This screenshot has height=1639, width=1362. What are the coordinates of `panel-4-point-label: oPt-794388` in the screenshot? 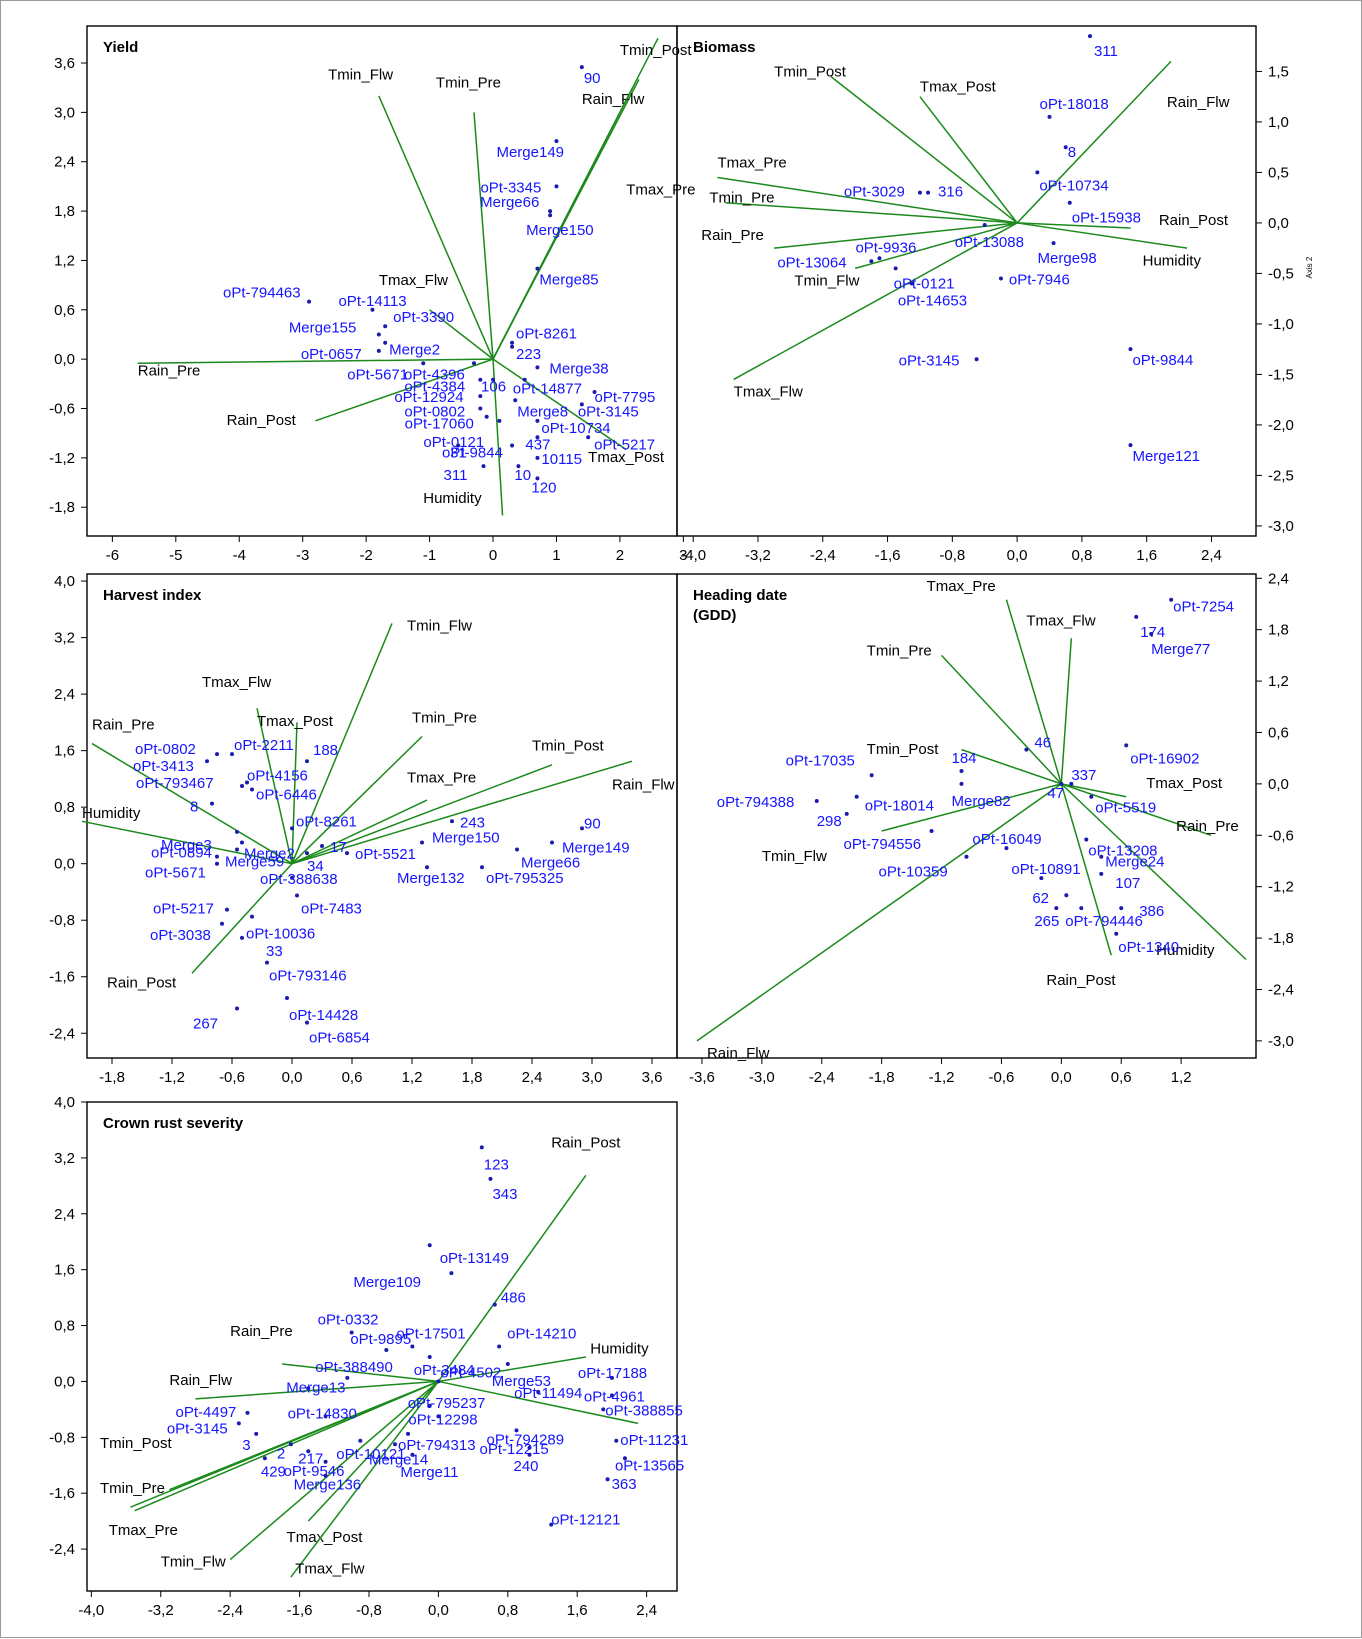 It's located at (756, 802).